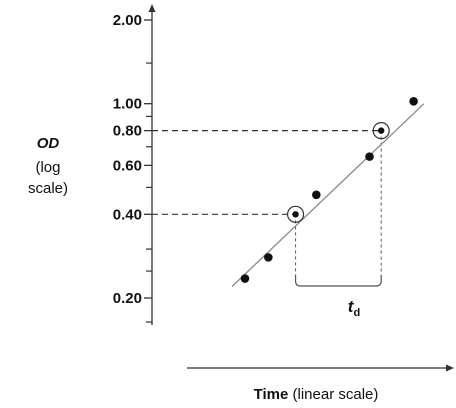  I want to click on doubling-time-symbol: t, so click(351, 306).